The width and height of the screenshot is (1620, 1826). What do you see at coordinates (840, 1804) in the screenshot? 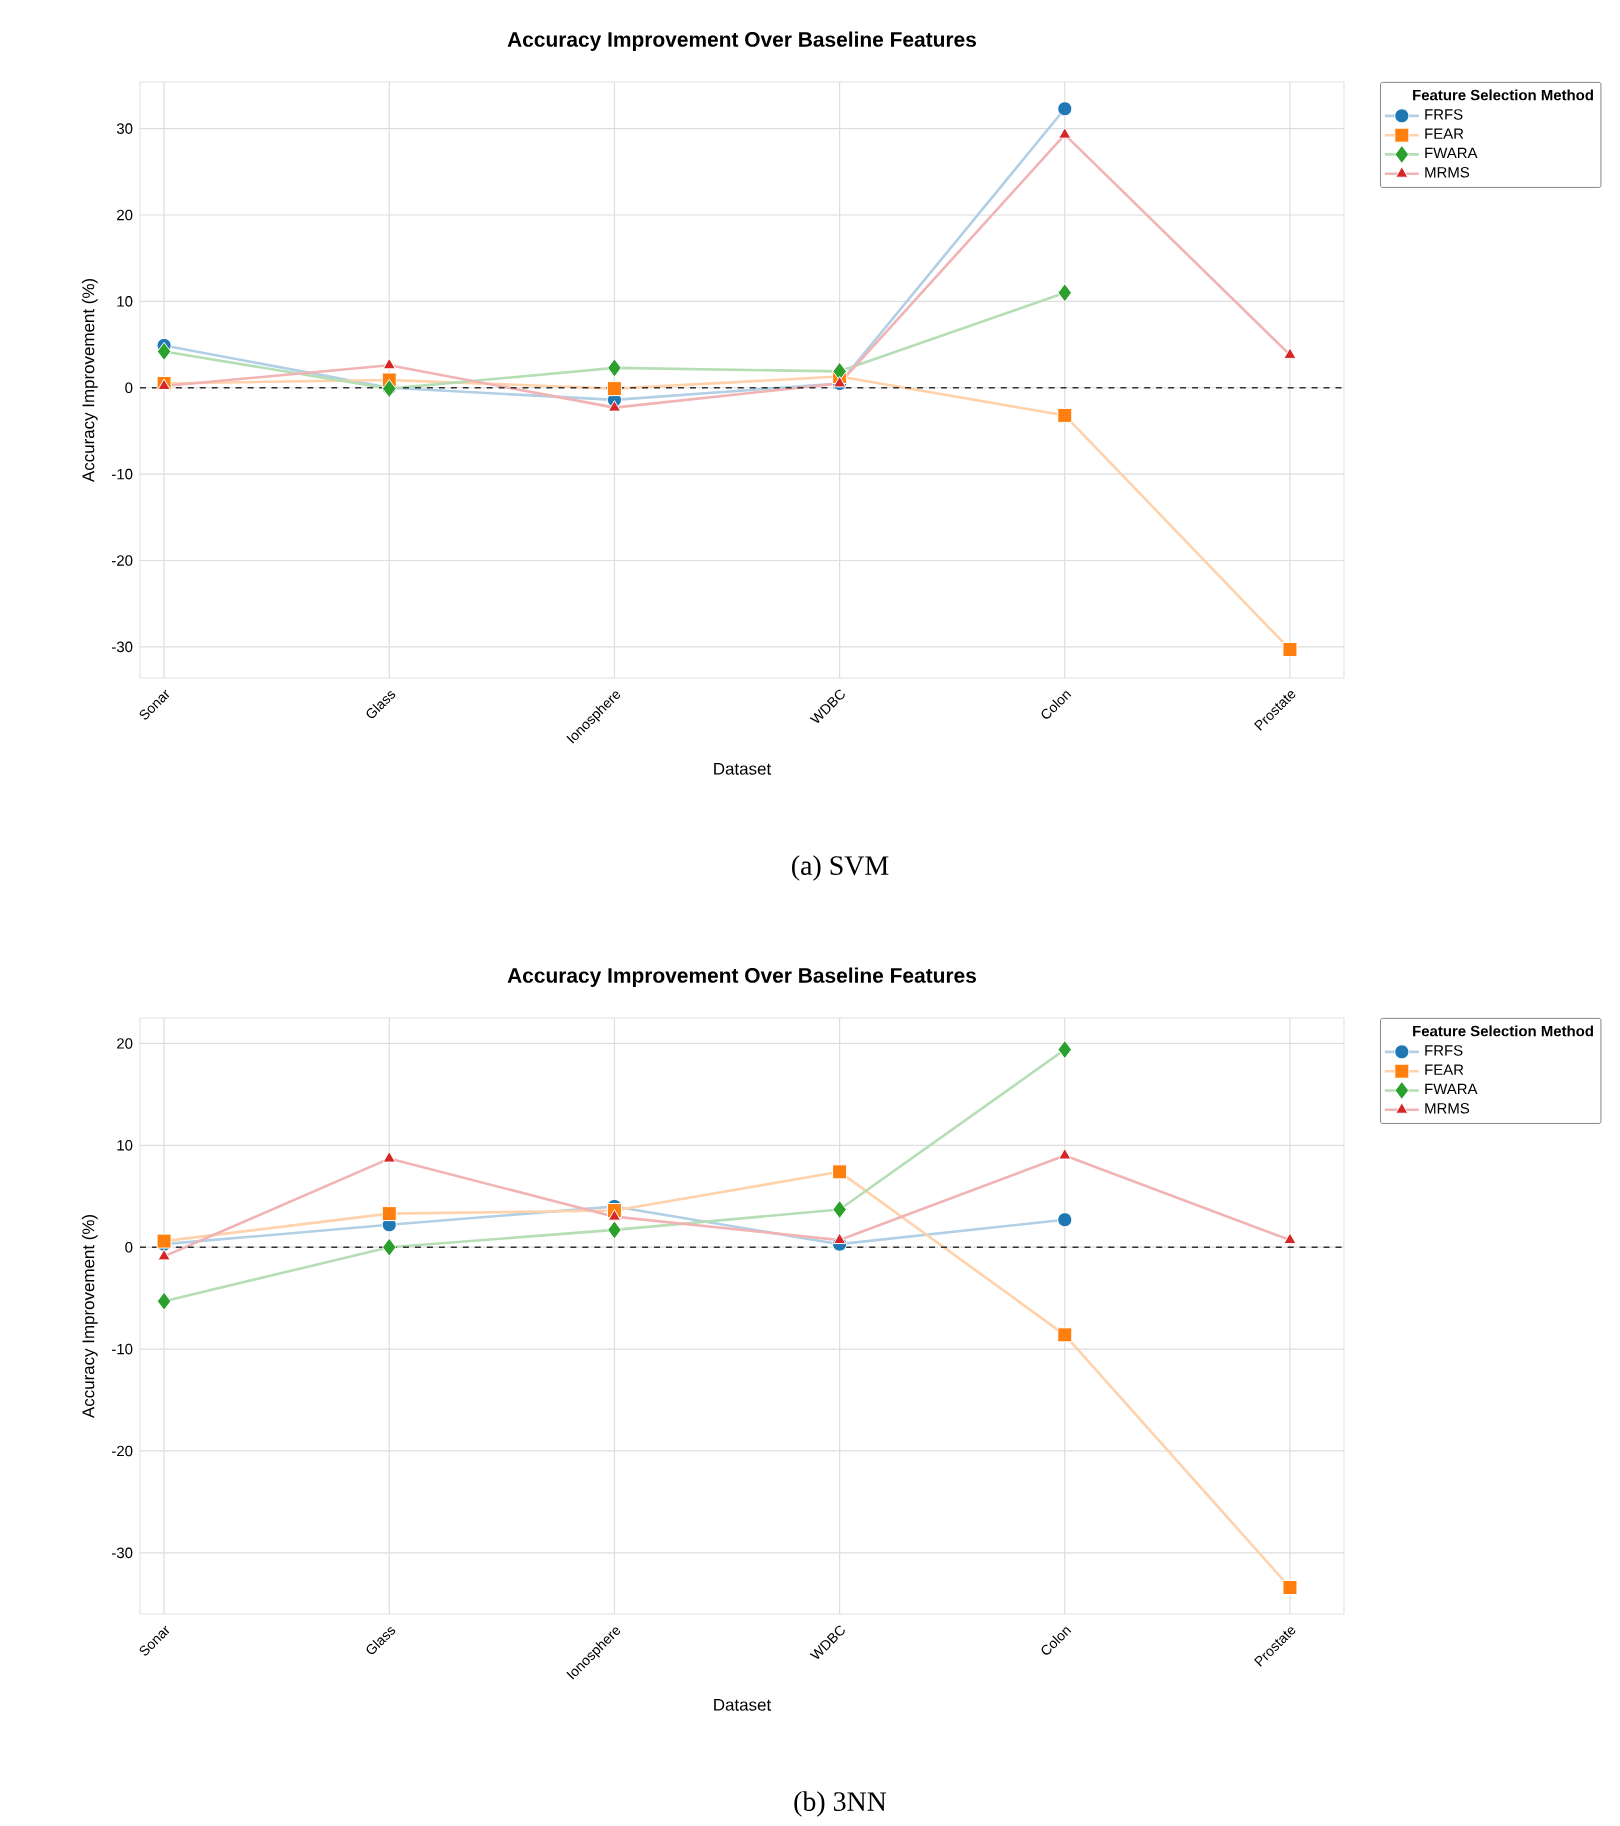
I see `text: (b) 3NN` at bounding box center [840, 1804].